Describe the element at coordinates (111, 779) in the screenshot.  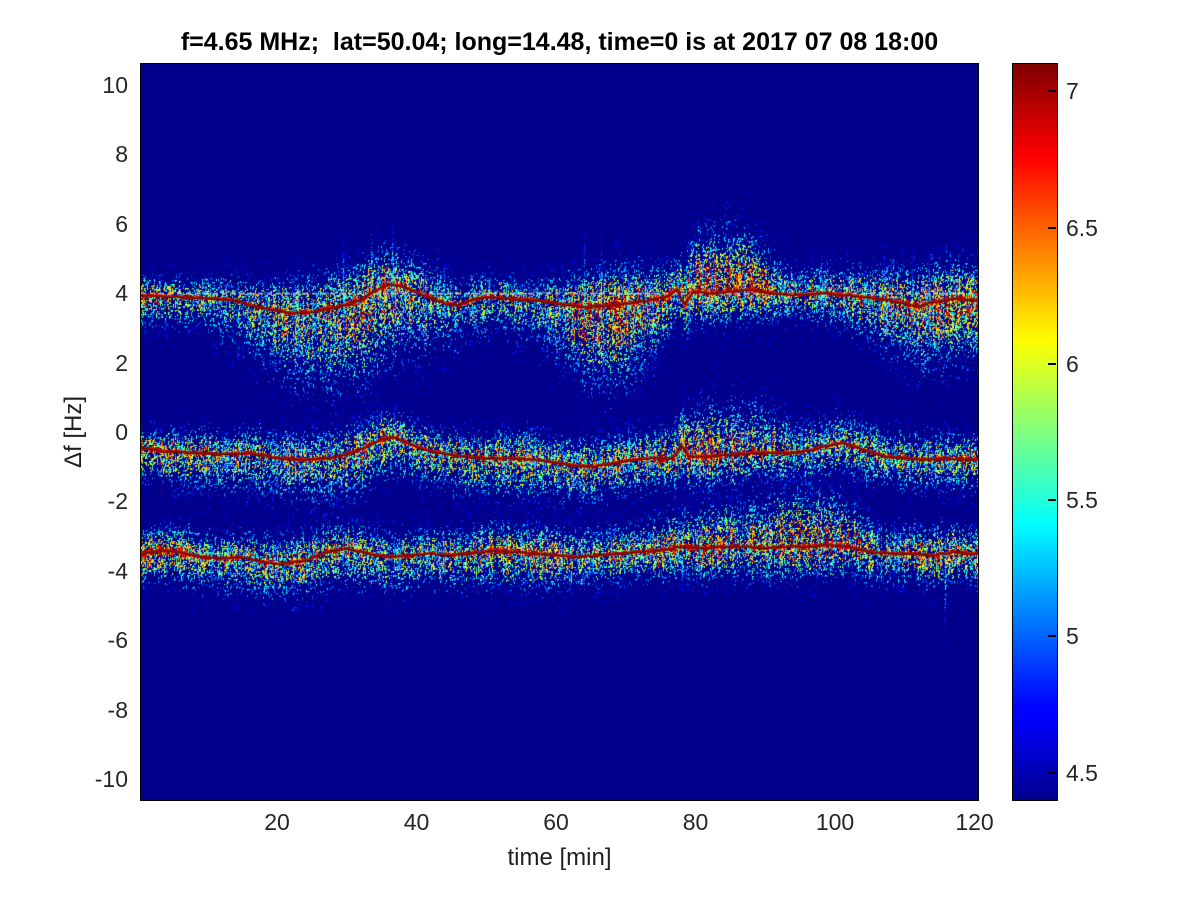
I see `y-tick-label: -10` at that location.